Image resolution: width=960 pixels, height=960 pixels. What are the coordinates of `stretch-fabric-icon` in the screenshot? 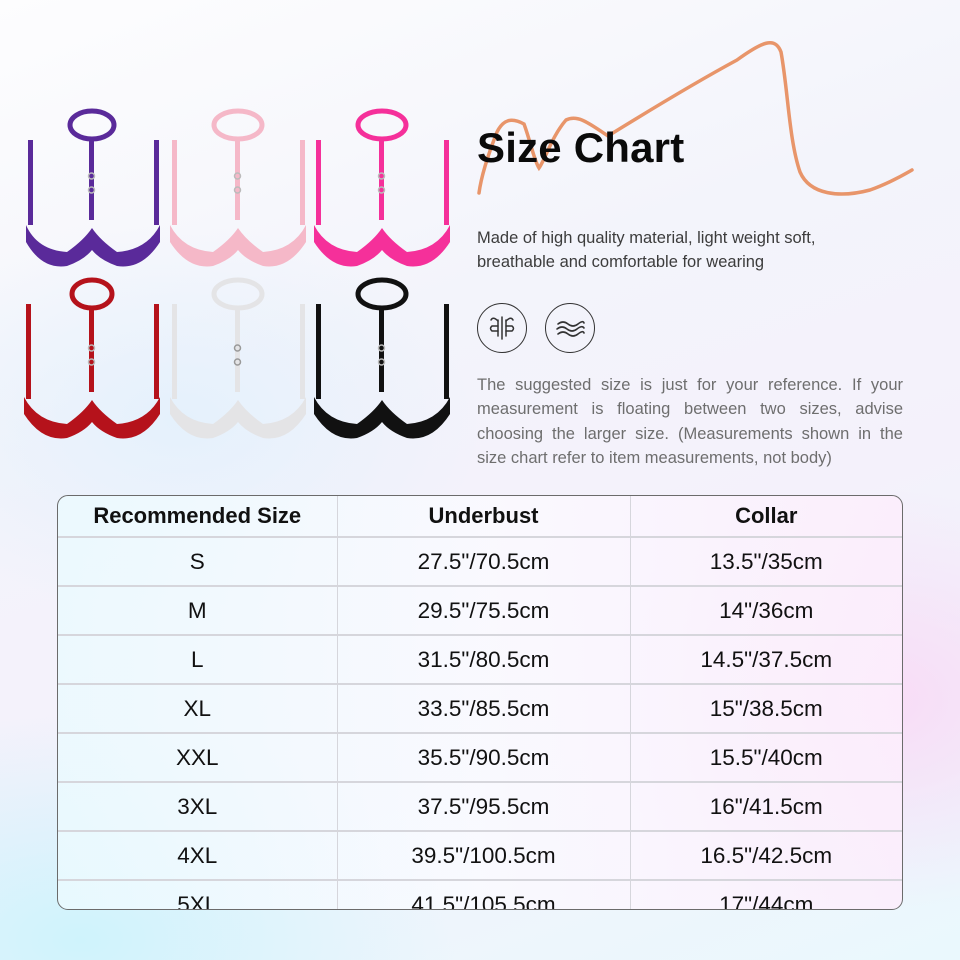 It's located at (502, 328).